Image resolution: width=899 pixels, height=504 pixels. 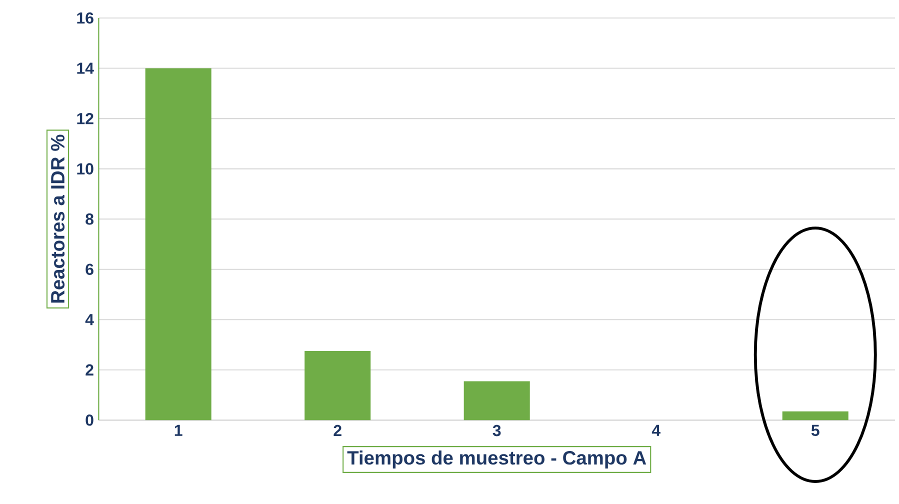 What do you see at coordinates (85, 18) in the screenshot?
I see `y-tick-label: 16` at bounding box center [85, 18].